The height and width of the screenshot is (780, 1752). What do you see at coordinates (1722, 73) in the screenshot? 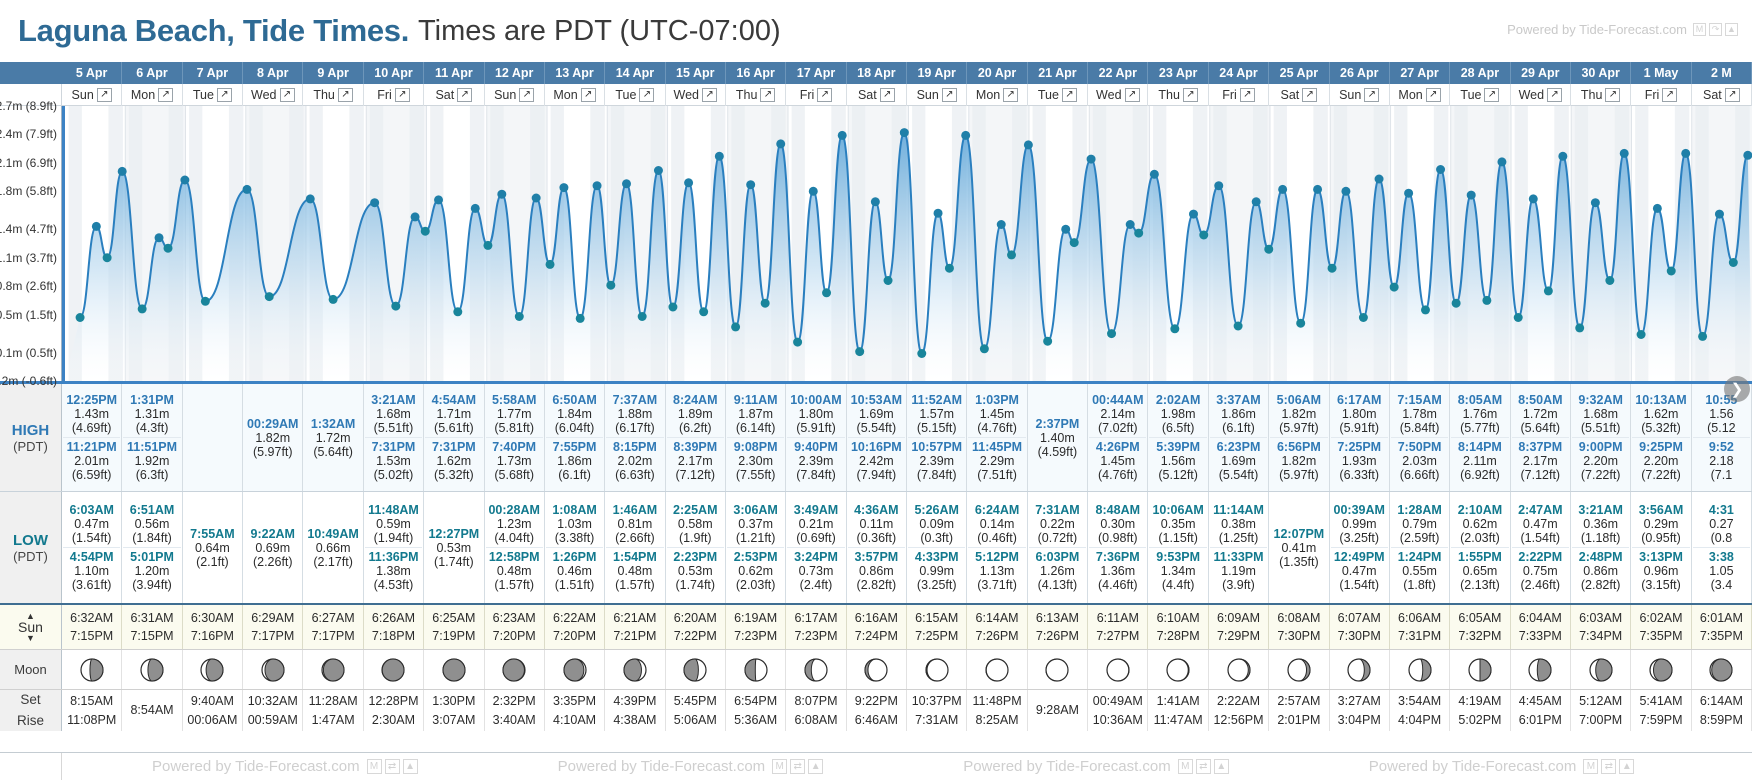
I see `date-header-cell: 2 M` at bounding box center [1722, 73].